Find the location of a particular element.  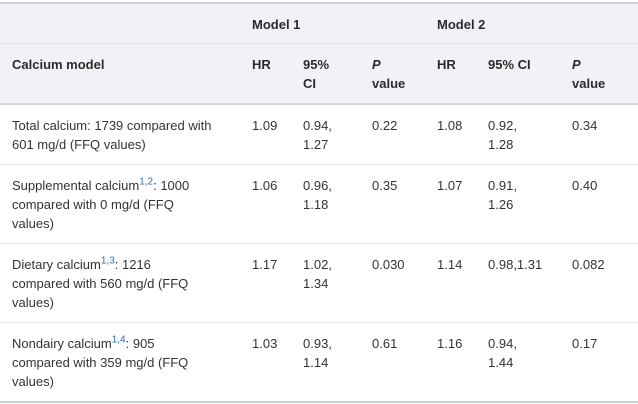

ci-line2: 1.44 is located at coordinates (501, 362).